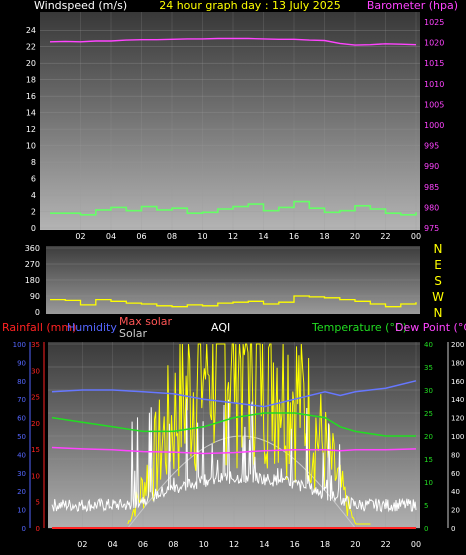 Image resolution: width=466 pixels, height=555 pixels. I want to click on temperature-tick-label: 30, so click(428, 391).